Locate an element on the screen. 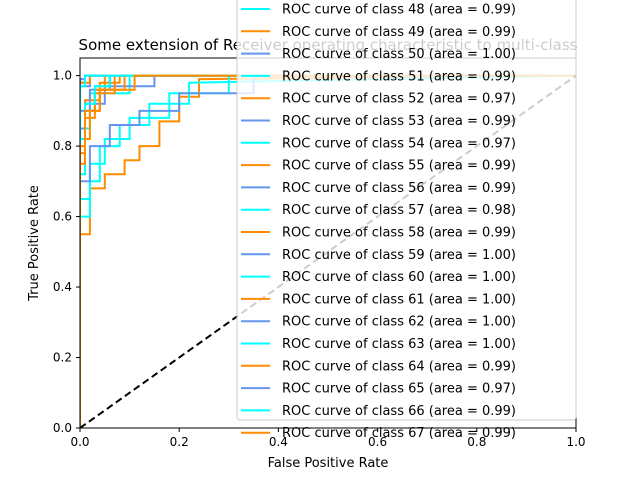  legend-label: ROC curve of class 65 (area = 0.97) is located at coordinates (399, 389).